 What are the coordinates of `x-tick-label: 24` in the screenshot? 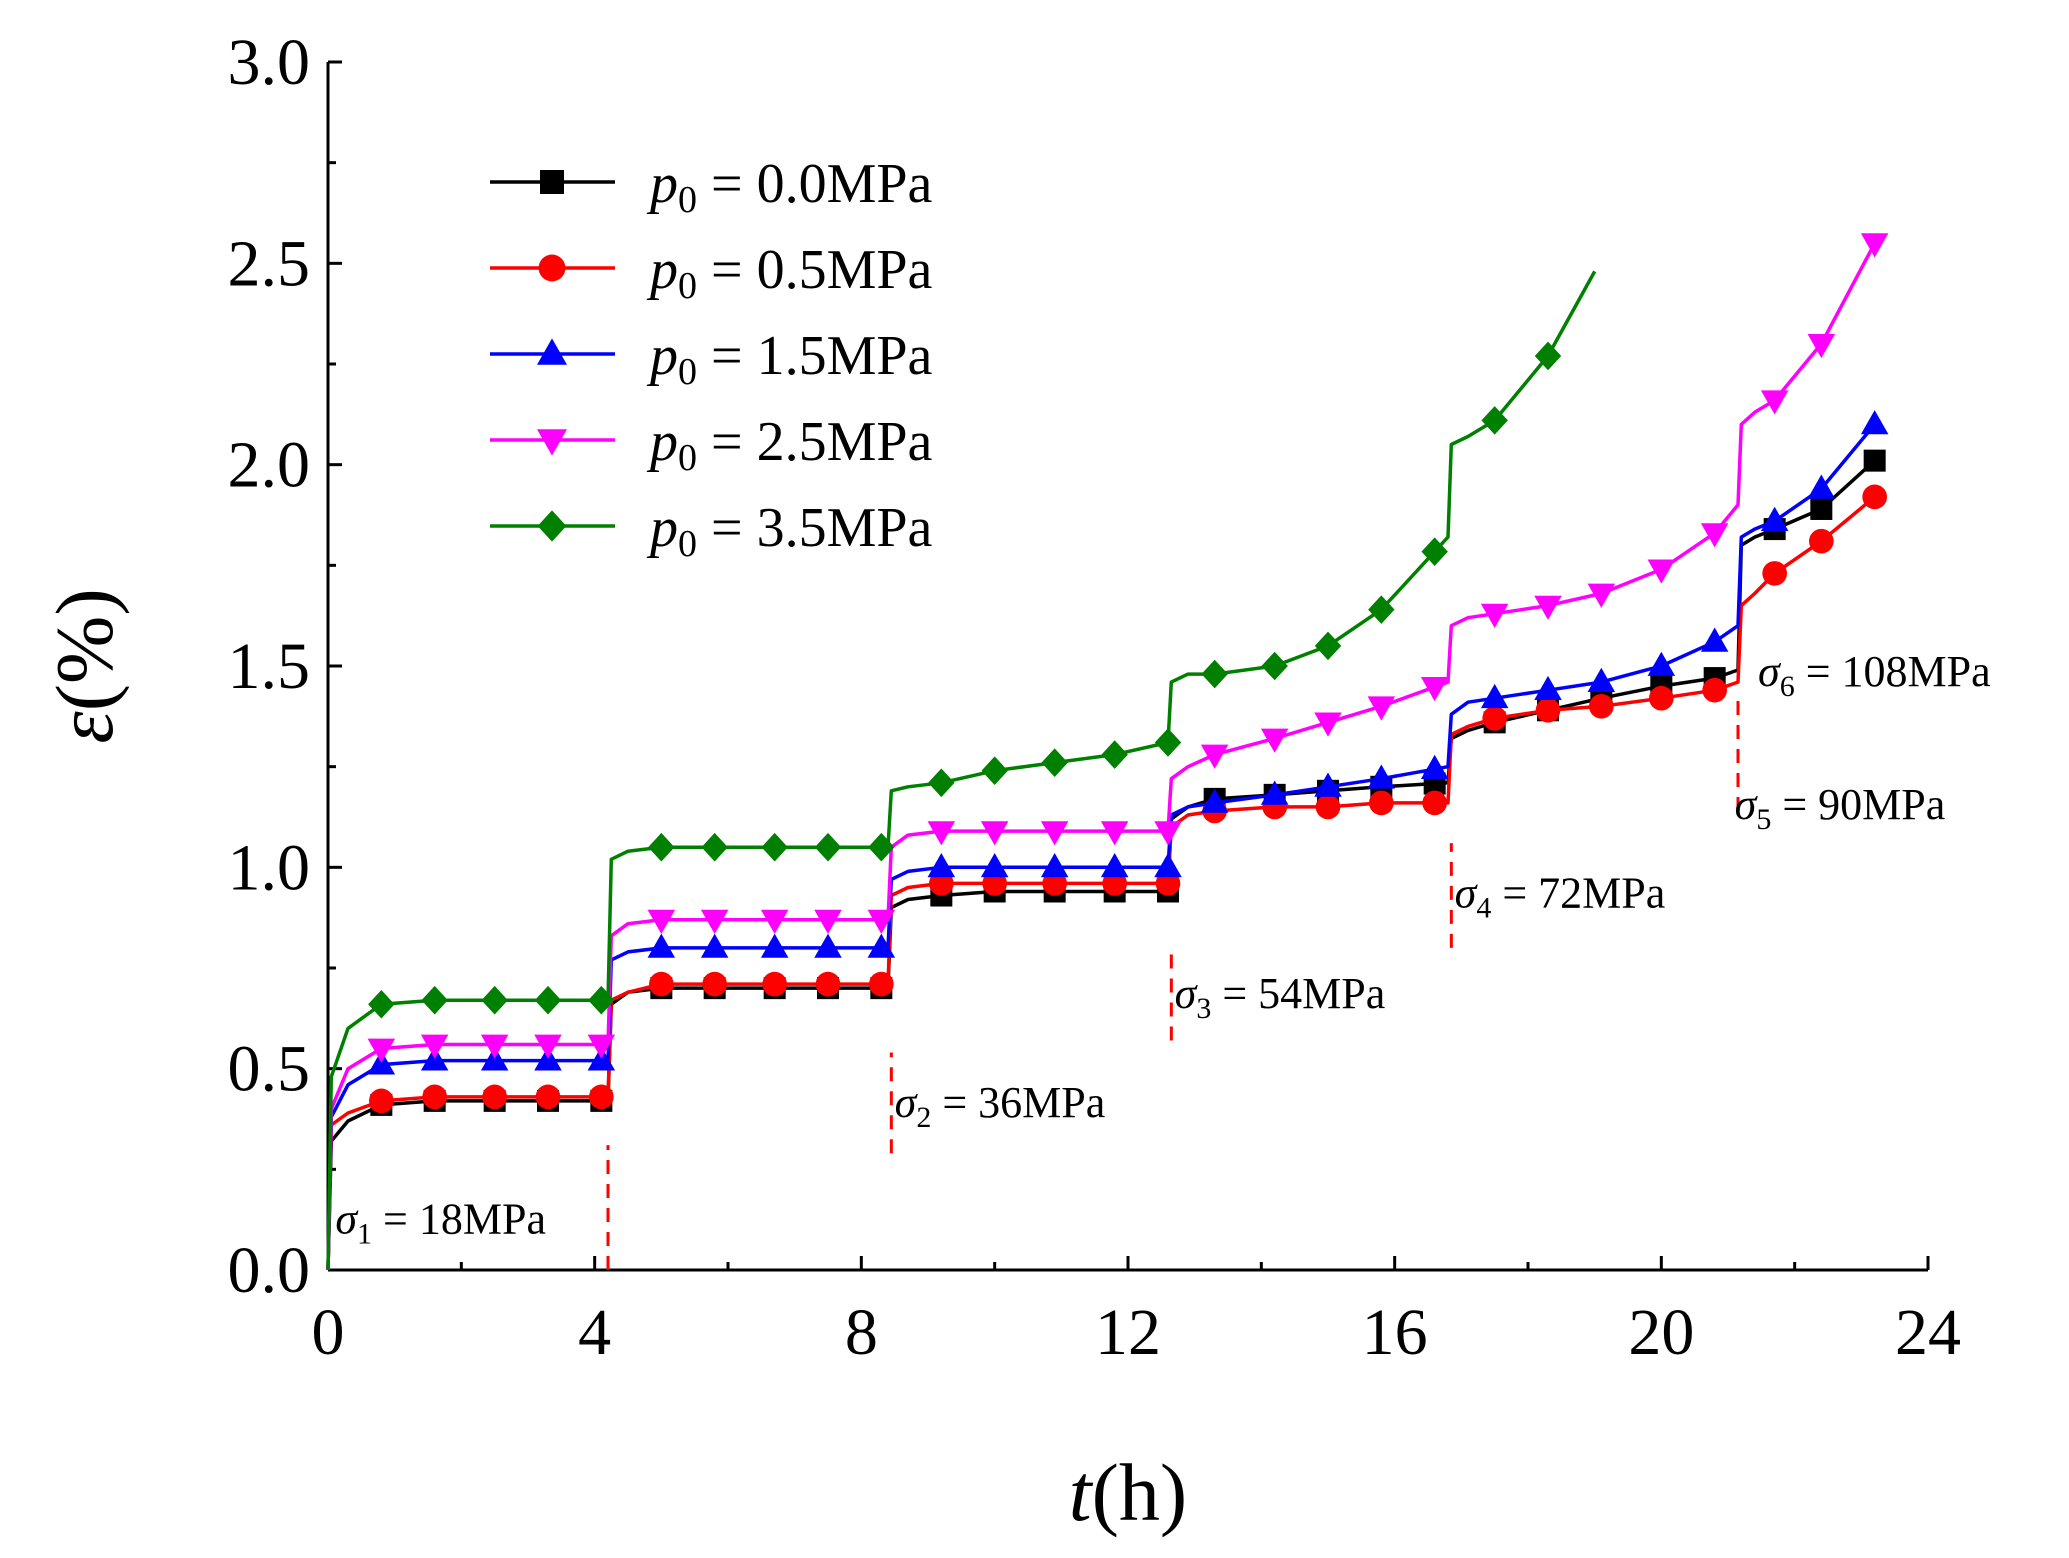 It's located at (1928, 1332).